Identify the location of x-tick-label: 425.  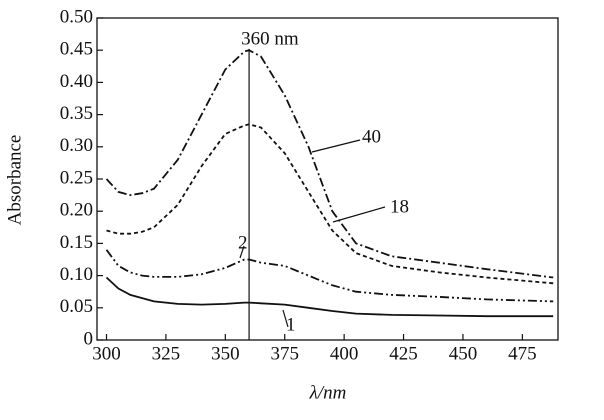
(403, 353).